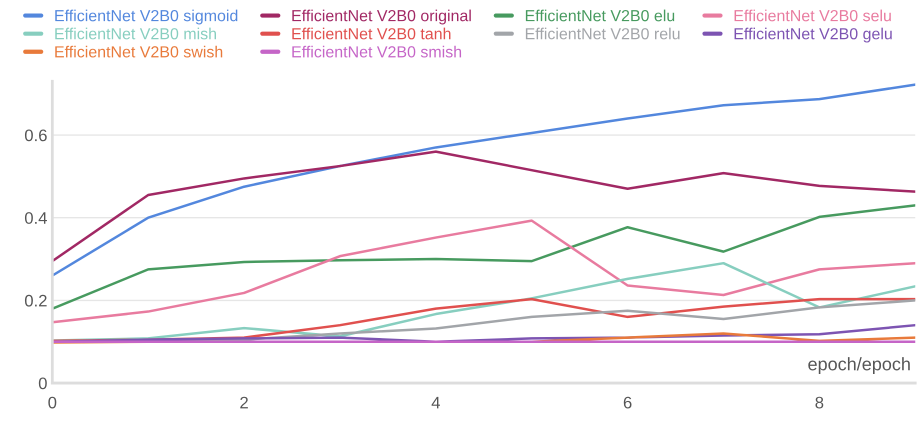 Image resolution: width=918 pixels, height=428 pixels. Describe the element at coordinates (436, 402) in the screenshot. I see `x-tick-label: 4` at that location.